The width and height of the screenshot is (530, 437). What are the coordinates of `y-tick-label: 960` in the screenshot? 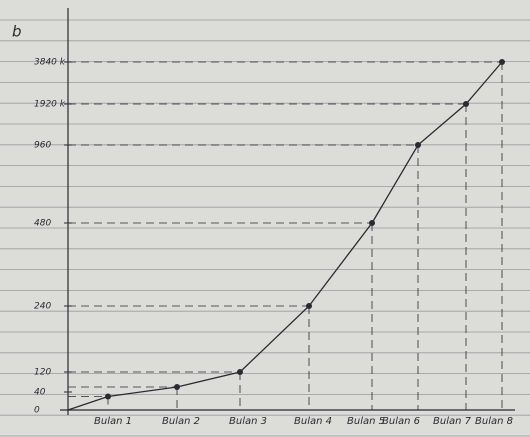 It's located at (42, 146).